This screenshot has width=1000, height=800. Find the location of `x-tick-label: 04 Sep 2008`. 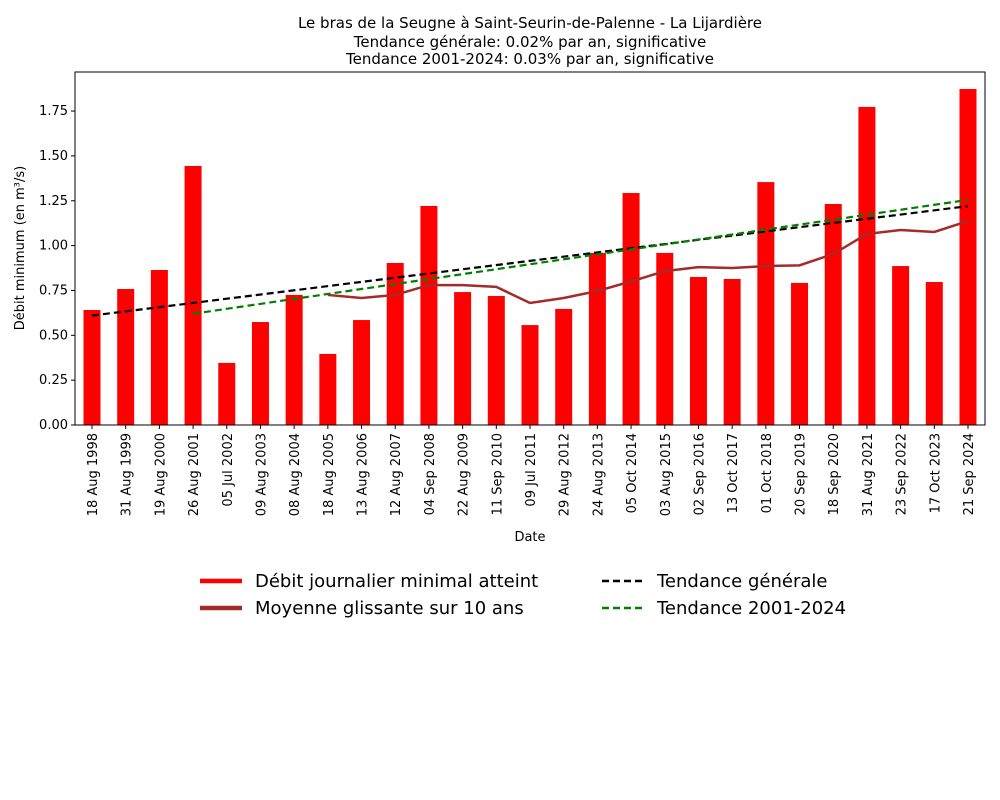

x-tick-label: 04 Sep 2008 is located at coordinates (430, 474).